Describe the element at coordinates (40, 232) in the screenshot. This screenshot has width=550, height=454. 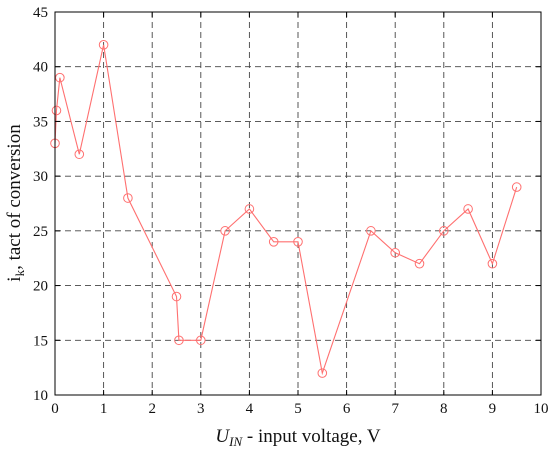
I see `y-tick-label: 25` at that location.